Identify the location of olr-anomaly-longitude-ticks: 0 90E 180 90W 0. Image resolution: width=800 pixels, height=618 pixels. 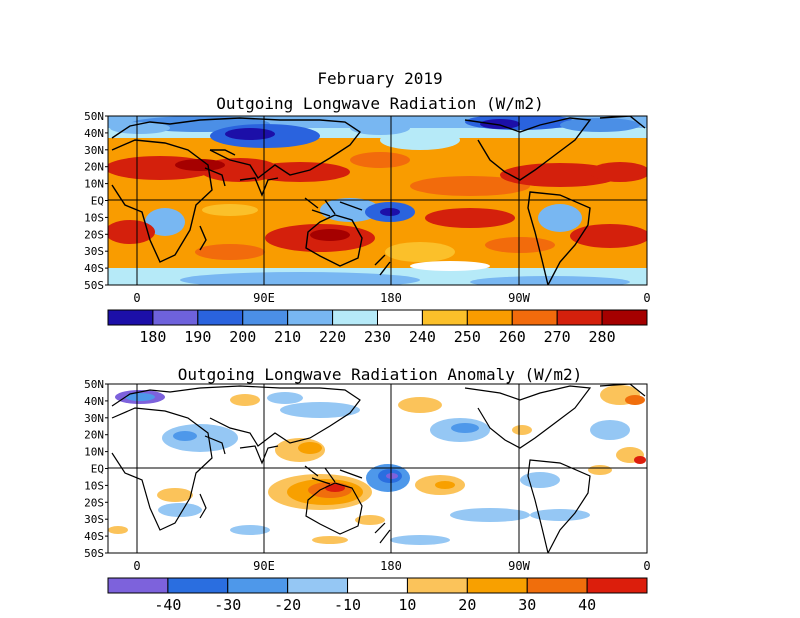
(391, 566).